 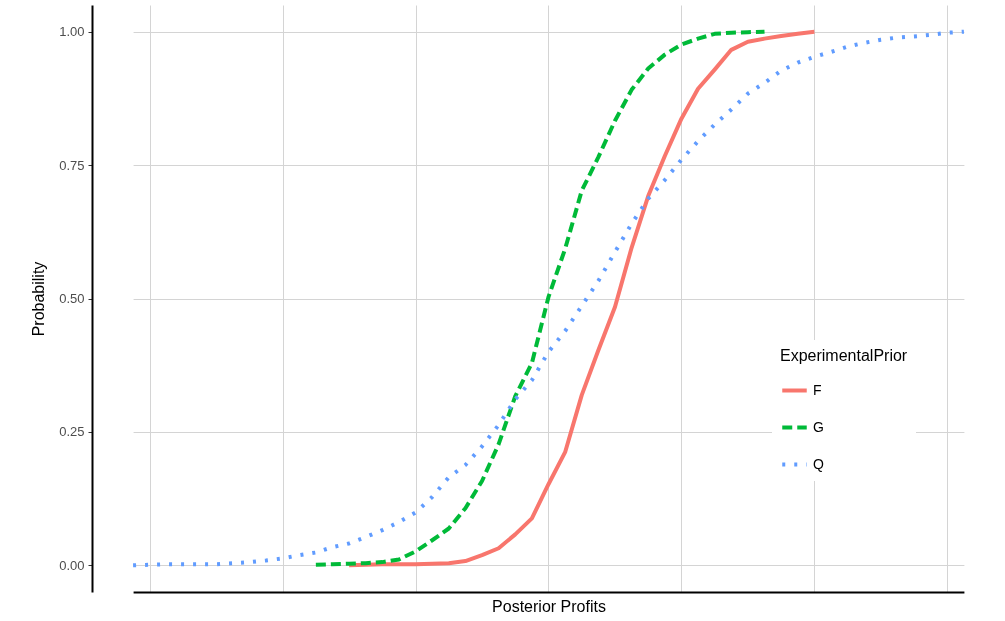 I want to click on y-tick-label: 0.00, so click(x=72, y=565).